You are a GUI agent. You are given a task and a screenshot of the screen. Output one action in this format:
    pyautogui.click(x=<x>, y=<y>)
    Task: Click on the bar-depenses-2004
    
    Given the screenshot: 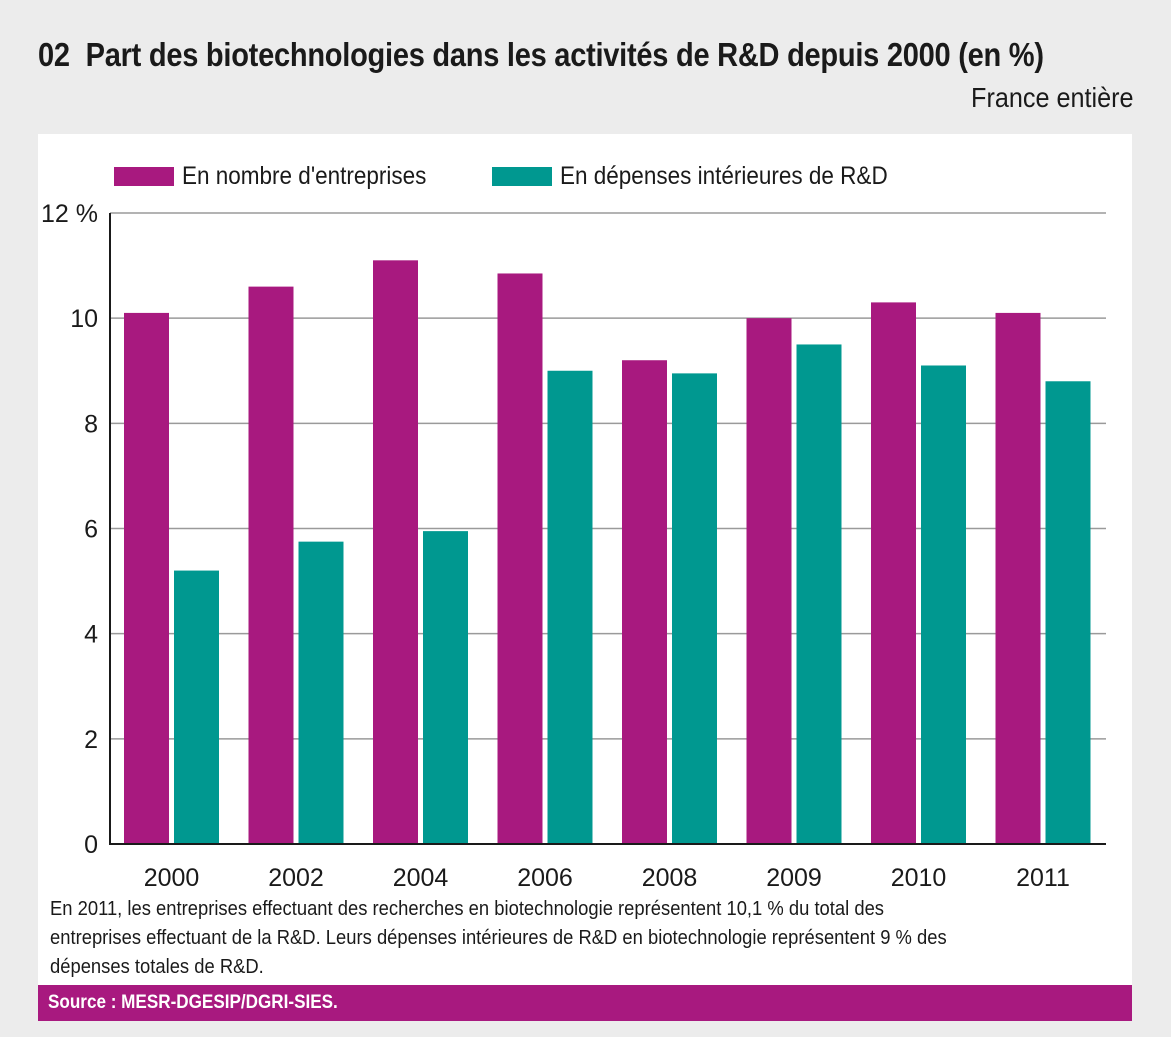 What is the action you would take?
    pyautogui.click(x=445, y=687)
    